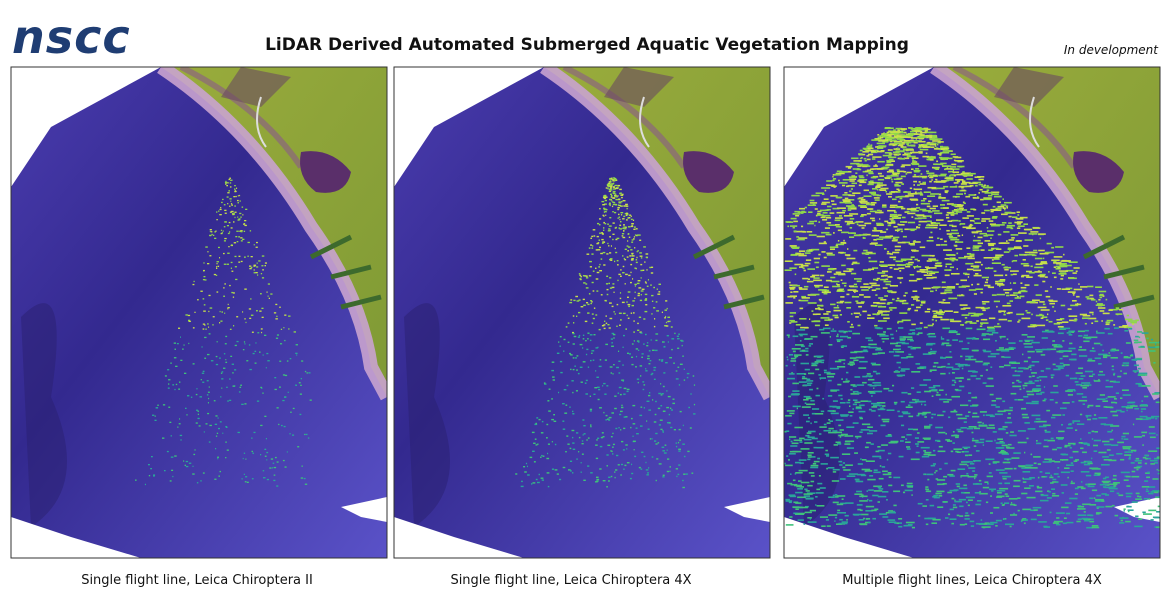 This screenshot has width=1172, height=601. Describe the element at coordinates (197, 580) in the screenshot. I see `caption: Single flight line, Leica Chiroptera II` at that location.